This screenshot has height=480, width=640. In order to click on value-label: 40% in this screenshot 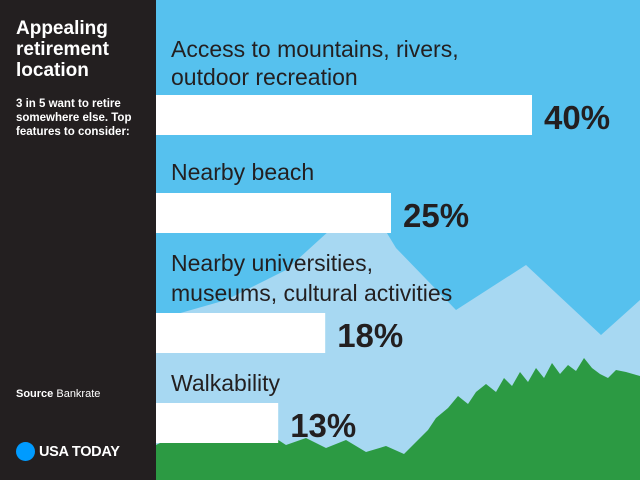, I will do `click(577, 117)`.